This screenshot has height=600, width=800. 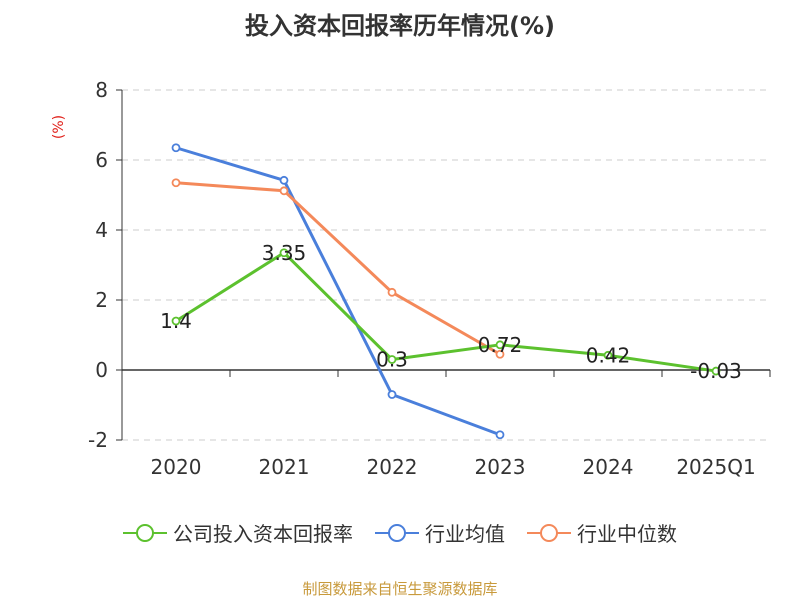 I want to click on y-tick-label: 0, so click(x=101, y=370).